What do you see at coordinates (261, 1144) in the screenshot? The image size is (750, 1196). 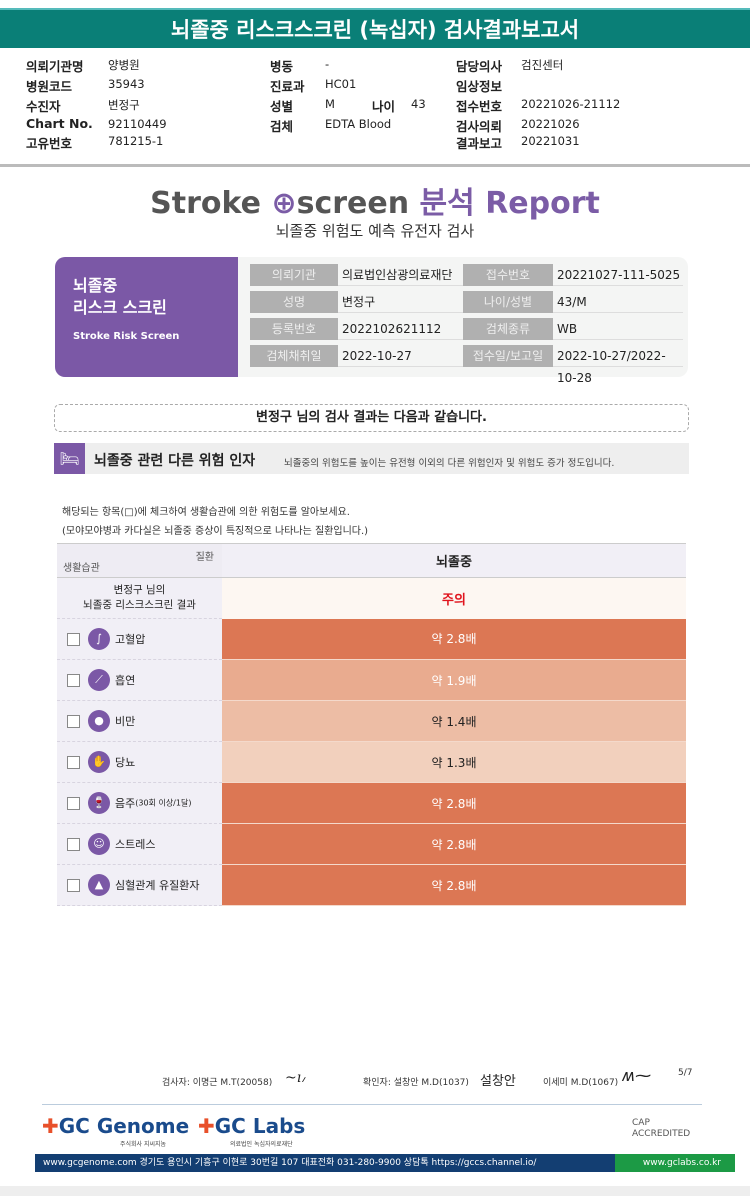 I see `gc-labs-sub: 의료법인 녹십자의료재단` at bounding box center [261, 1144].